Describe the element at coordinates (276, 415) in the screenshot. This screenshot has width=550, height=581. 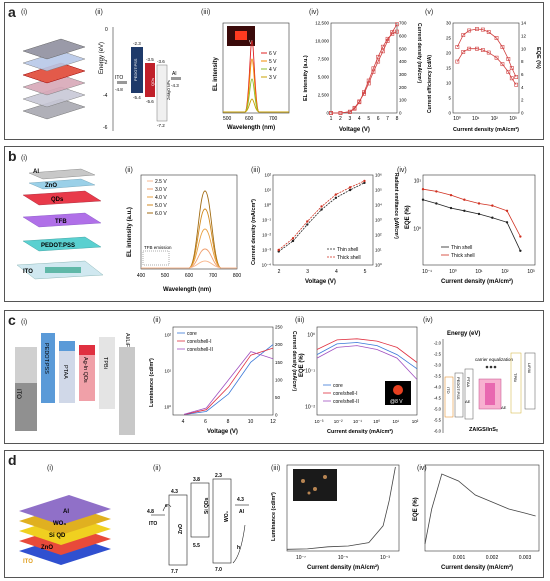
I see `y2-tick-label: 0` at that location.